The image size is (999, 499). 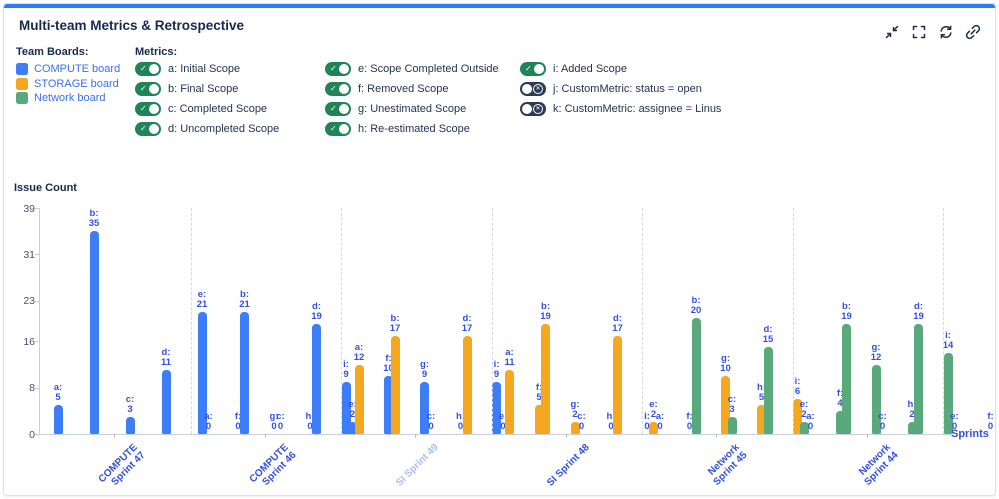 I want to click on refresh-icon, so click(x=946, y=32).